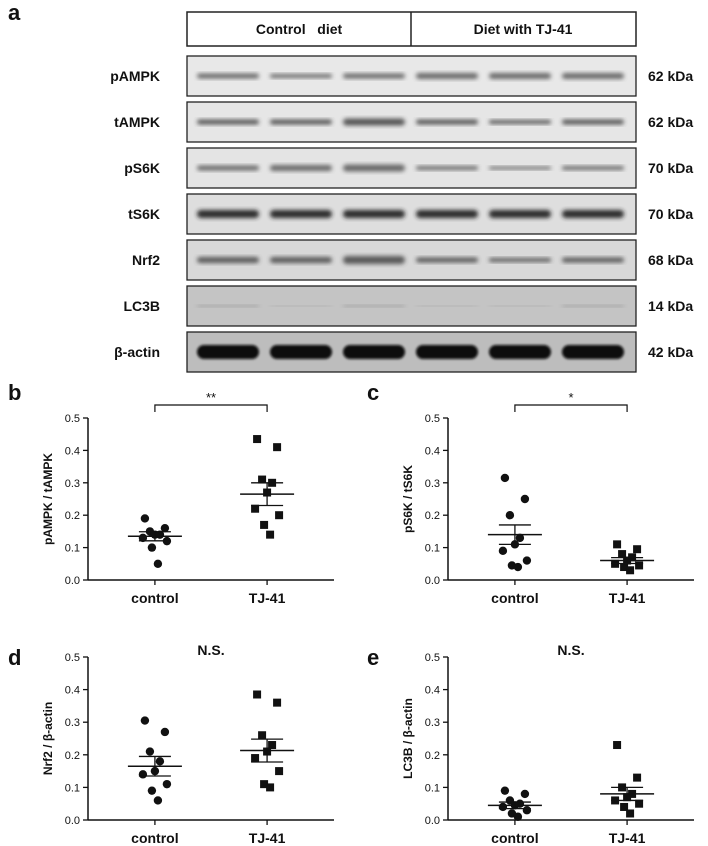 Image resolution: width=708 pixels, height=846 pixels. What do you see at coordinates (211, 397) in the screenshot?
I see `significance-label: **` at bounding box center [211, 397].